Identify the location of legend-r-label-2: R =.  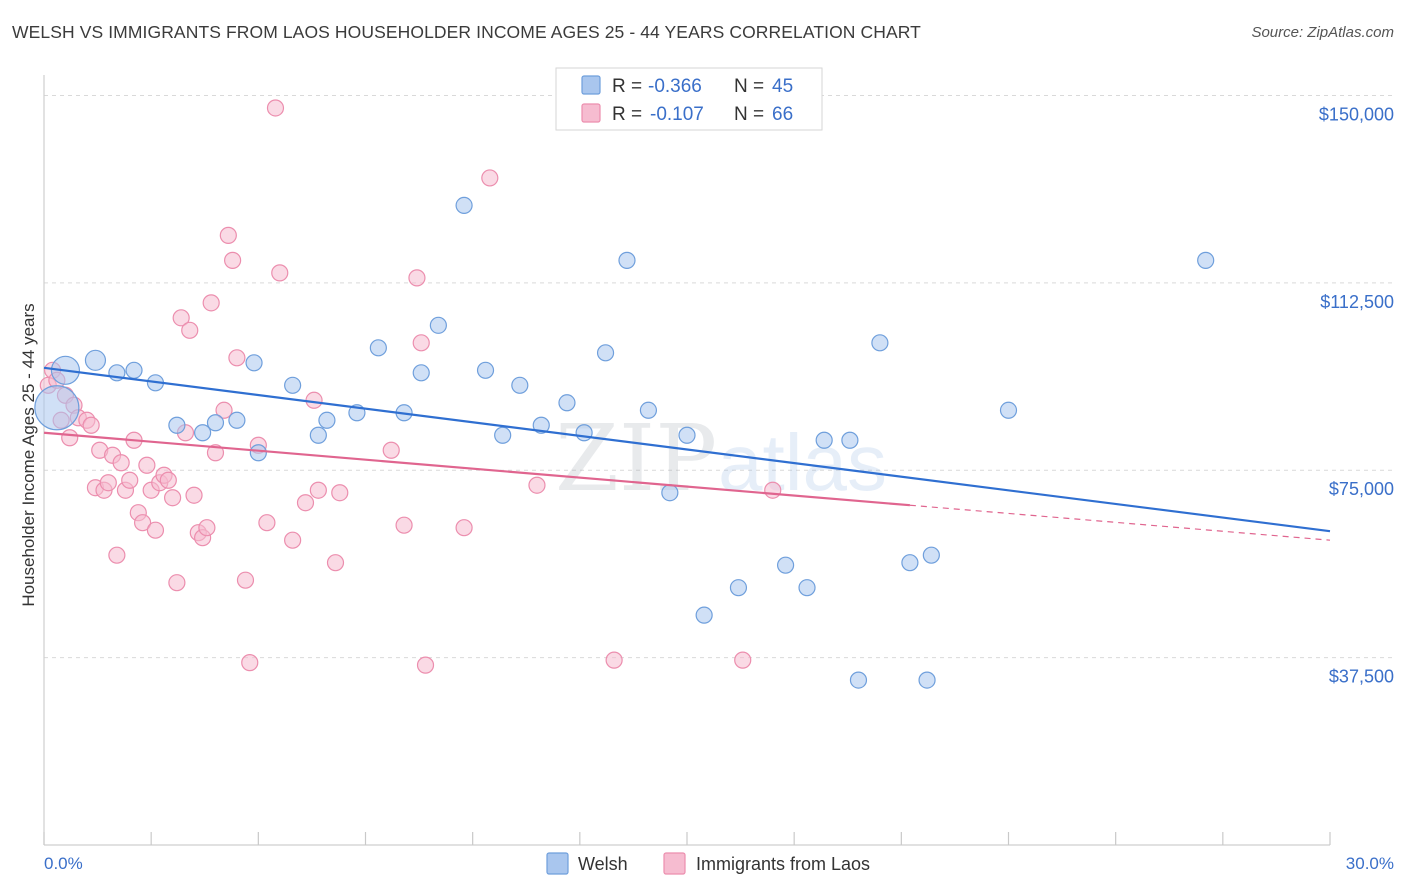
(627, 114).